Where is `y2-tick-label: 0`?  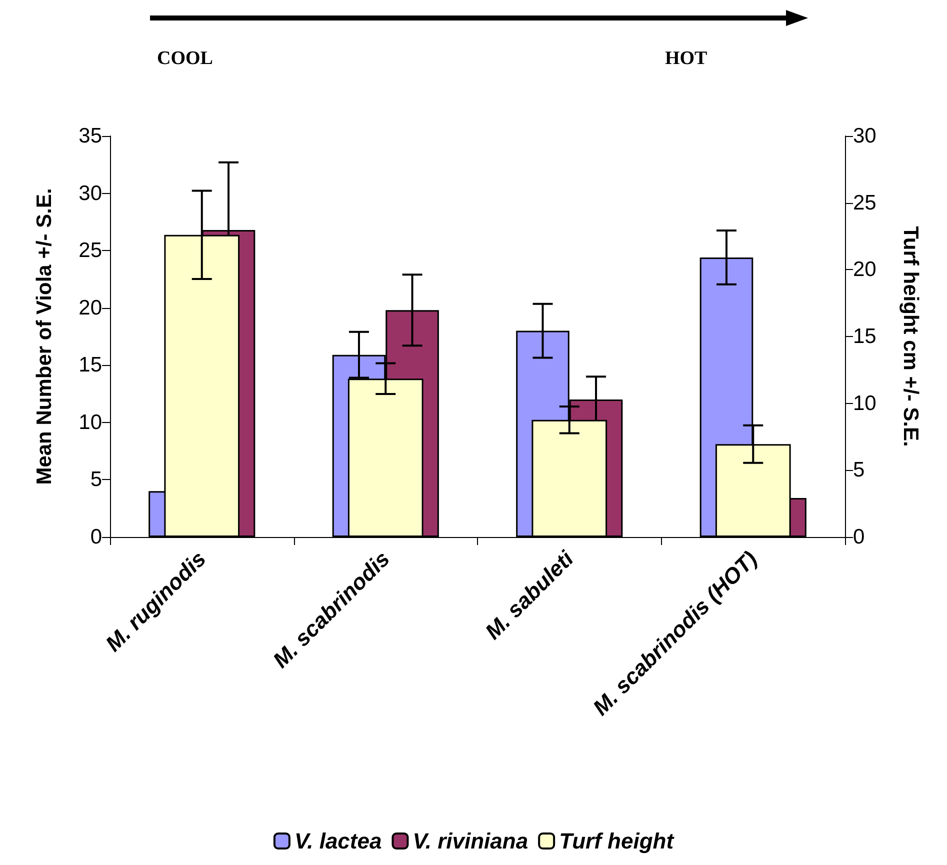
y2-tick-label: 0 is located at coordinates (859, 537).